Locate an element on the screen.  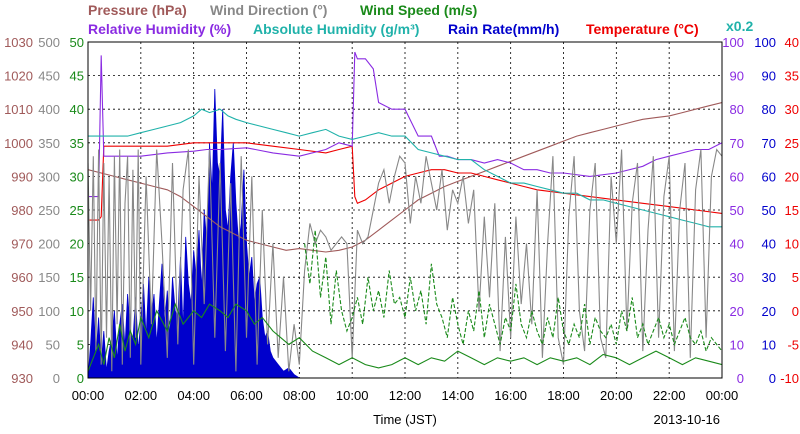
tick-label-pressure: 1010 is located at coordinates (18, 109).